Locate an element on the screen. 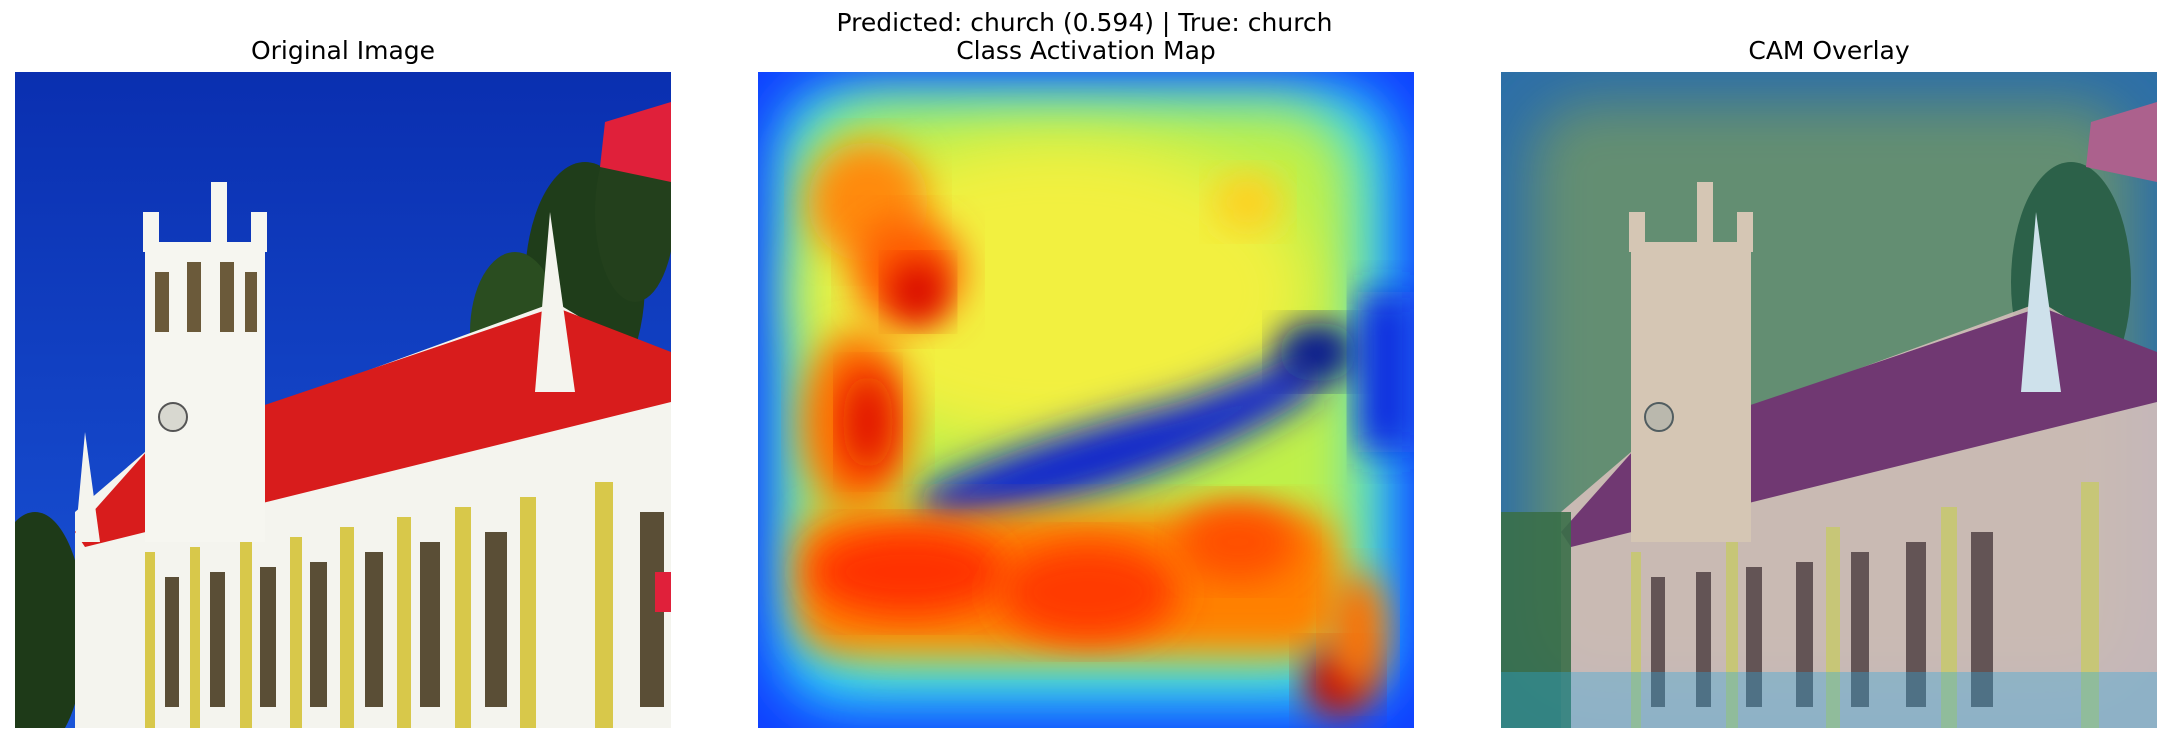  panel-title-cam: Class Activation Map is located at coordinates (1086, 50).